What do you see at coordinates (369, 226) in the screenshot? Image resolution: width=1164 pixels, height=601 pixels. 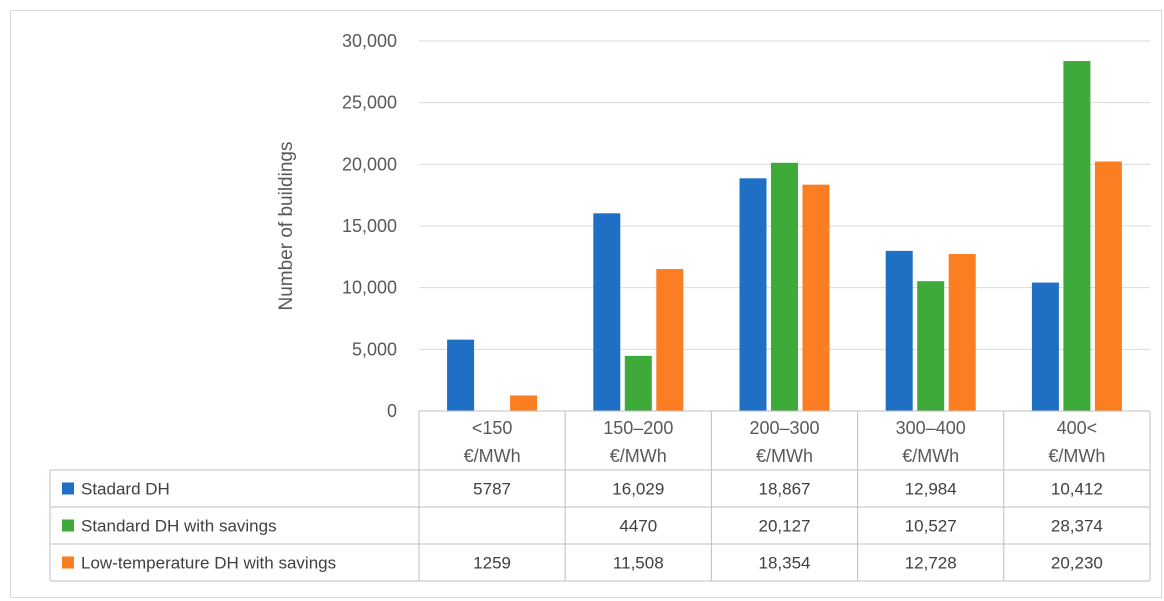 I see `y-tick-label: 15,000` at bounding box center [369, 226].